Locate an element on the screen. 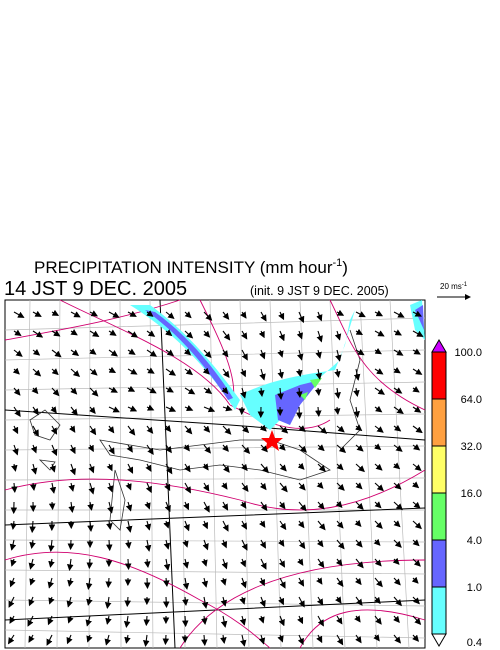 The height and width of the screenshot is (650, 500). time-label: 14 JST 9 DEC. 2005 is located at coordinates (95, 289).